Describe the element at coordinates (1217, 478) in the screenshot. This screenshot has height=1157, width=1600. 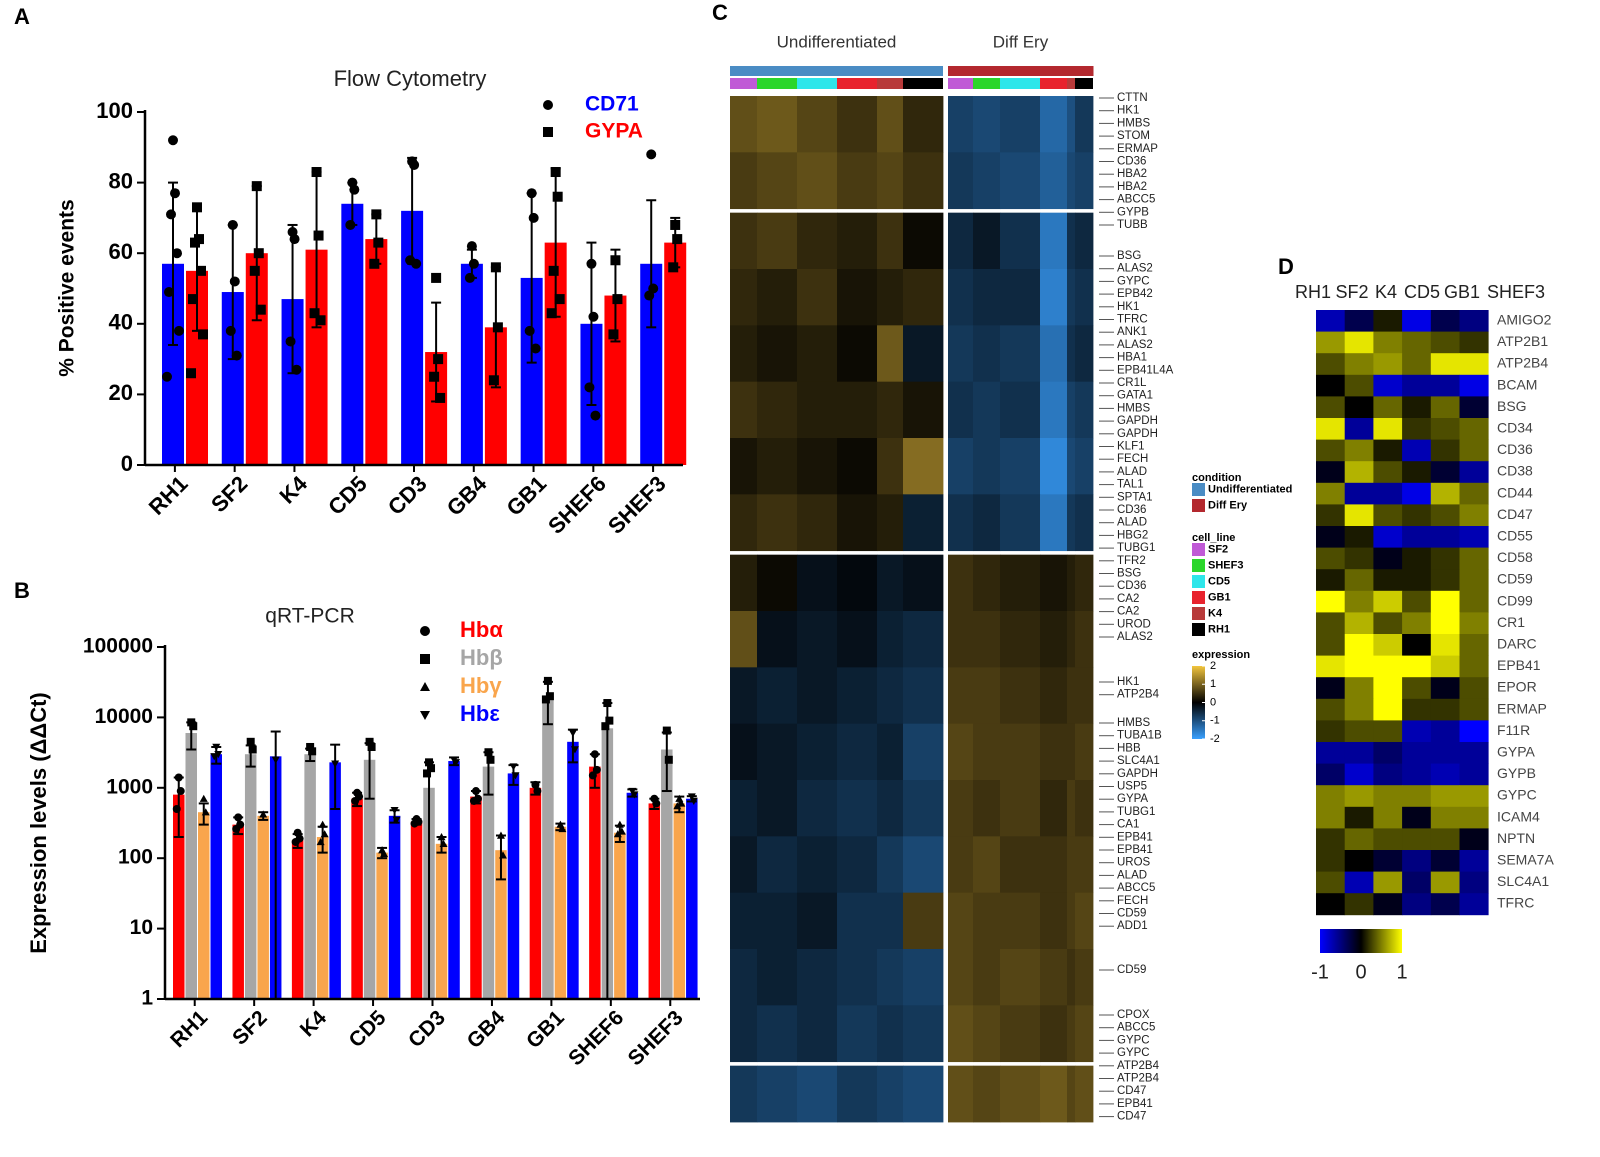
I see `legend-title: condition` at that location.